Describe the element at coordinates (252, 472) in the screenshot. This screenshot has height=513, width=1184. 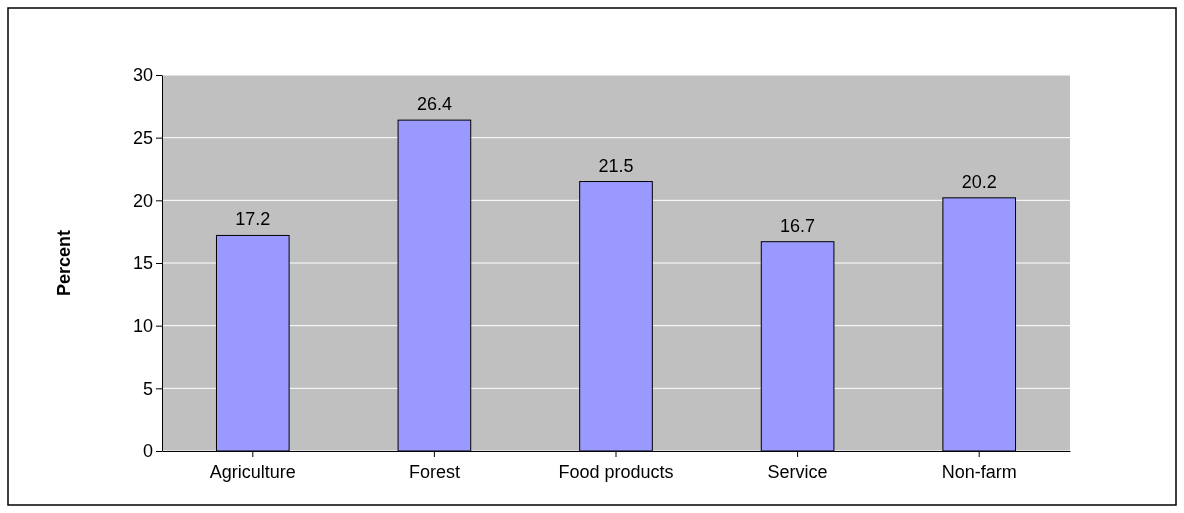
I see `x-tick-label: Agriculture` at that location.